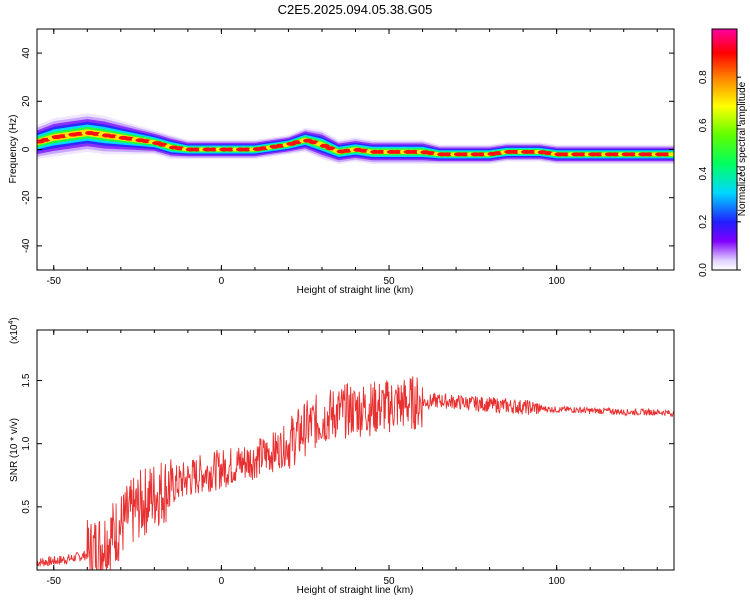  Describe the element at coordinates (26, 101) in the screenshot. I see `y-tick-label: 20` at that location.